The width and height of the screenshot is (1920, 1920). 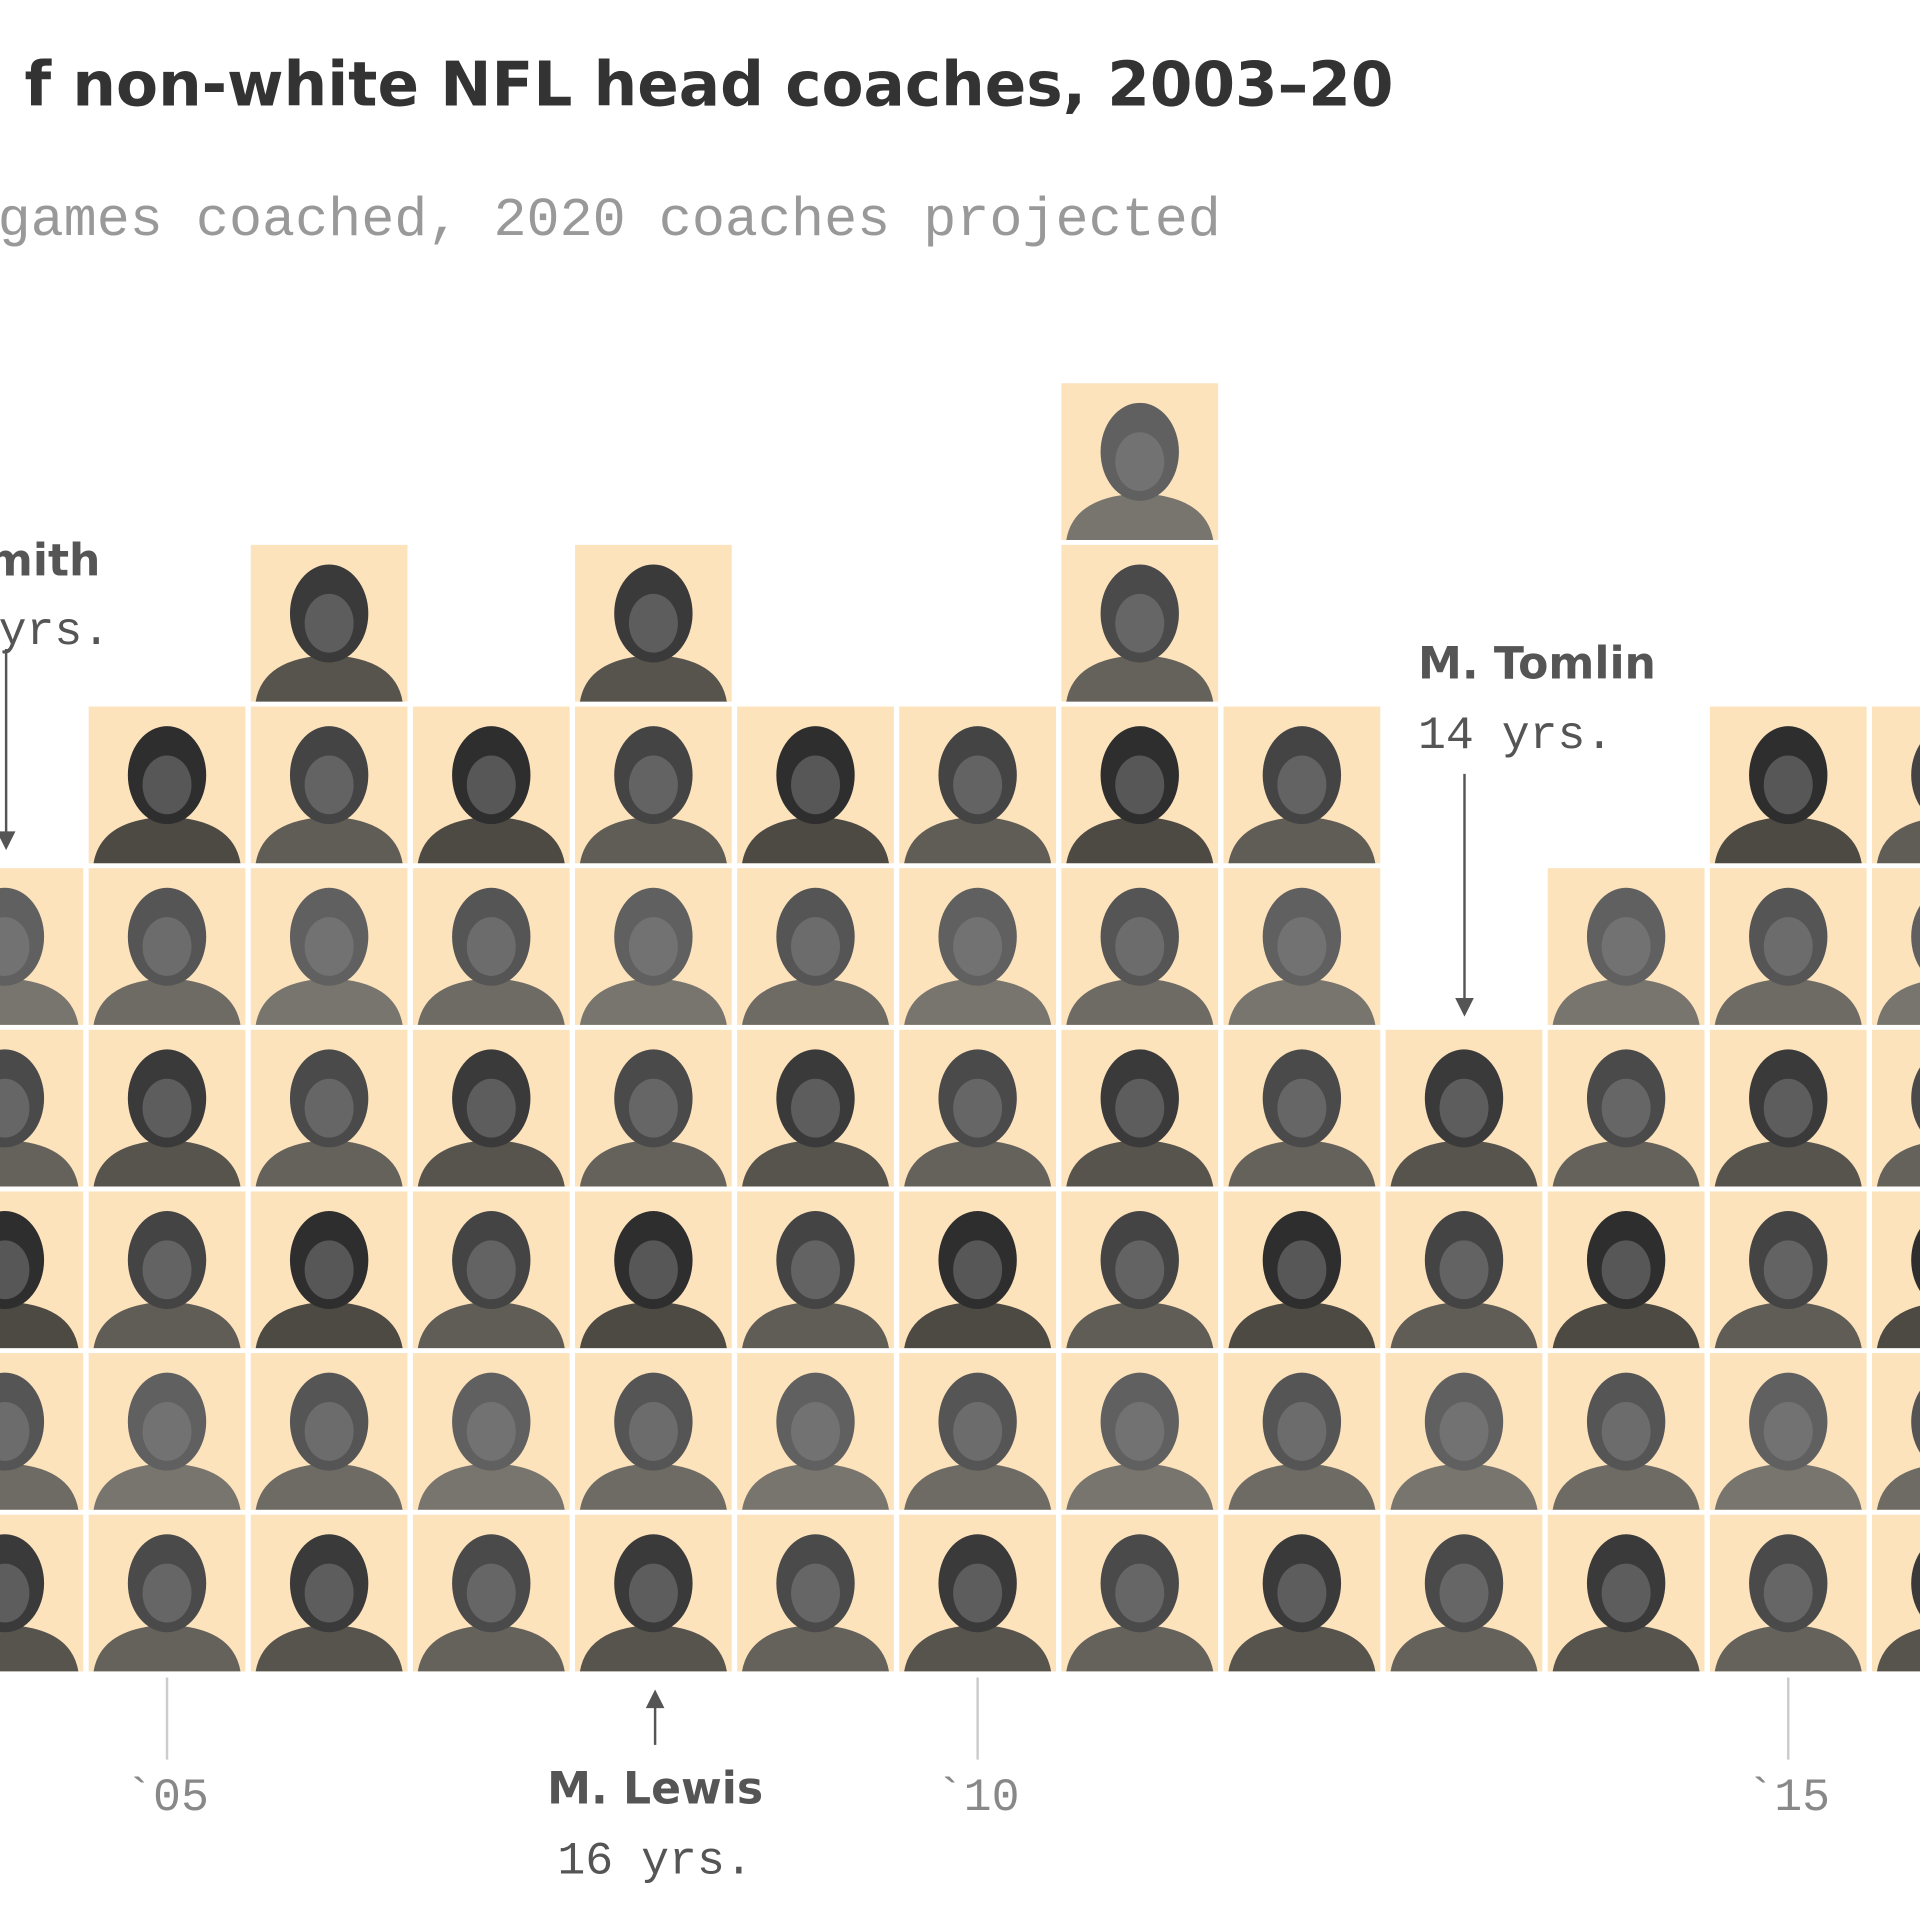 What do you see at coordinates (655, 1699) in the screenshot?
I see `arrow-head` at bounding box center [655, 1699].